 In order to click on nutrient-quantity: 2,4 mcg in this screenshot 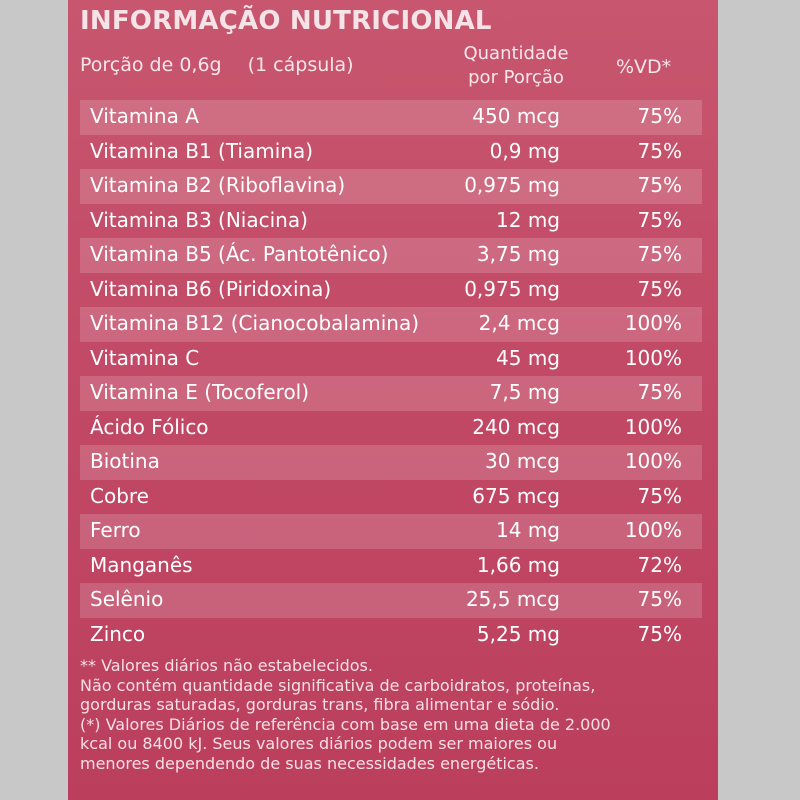, I will do `click(519, 323)`.